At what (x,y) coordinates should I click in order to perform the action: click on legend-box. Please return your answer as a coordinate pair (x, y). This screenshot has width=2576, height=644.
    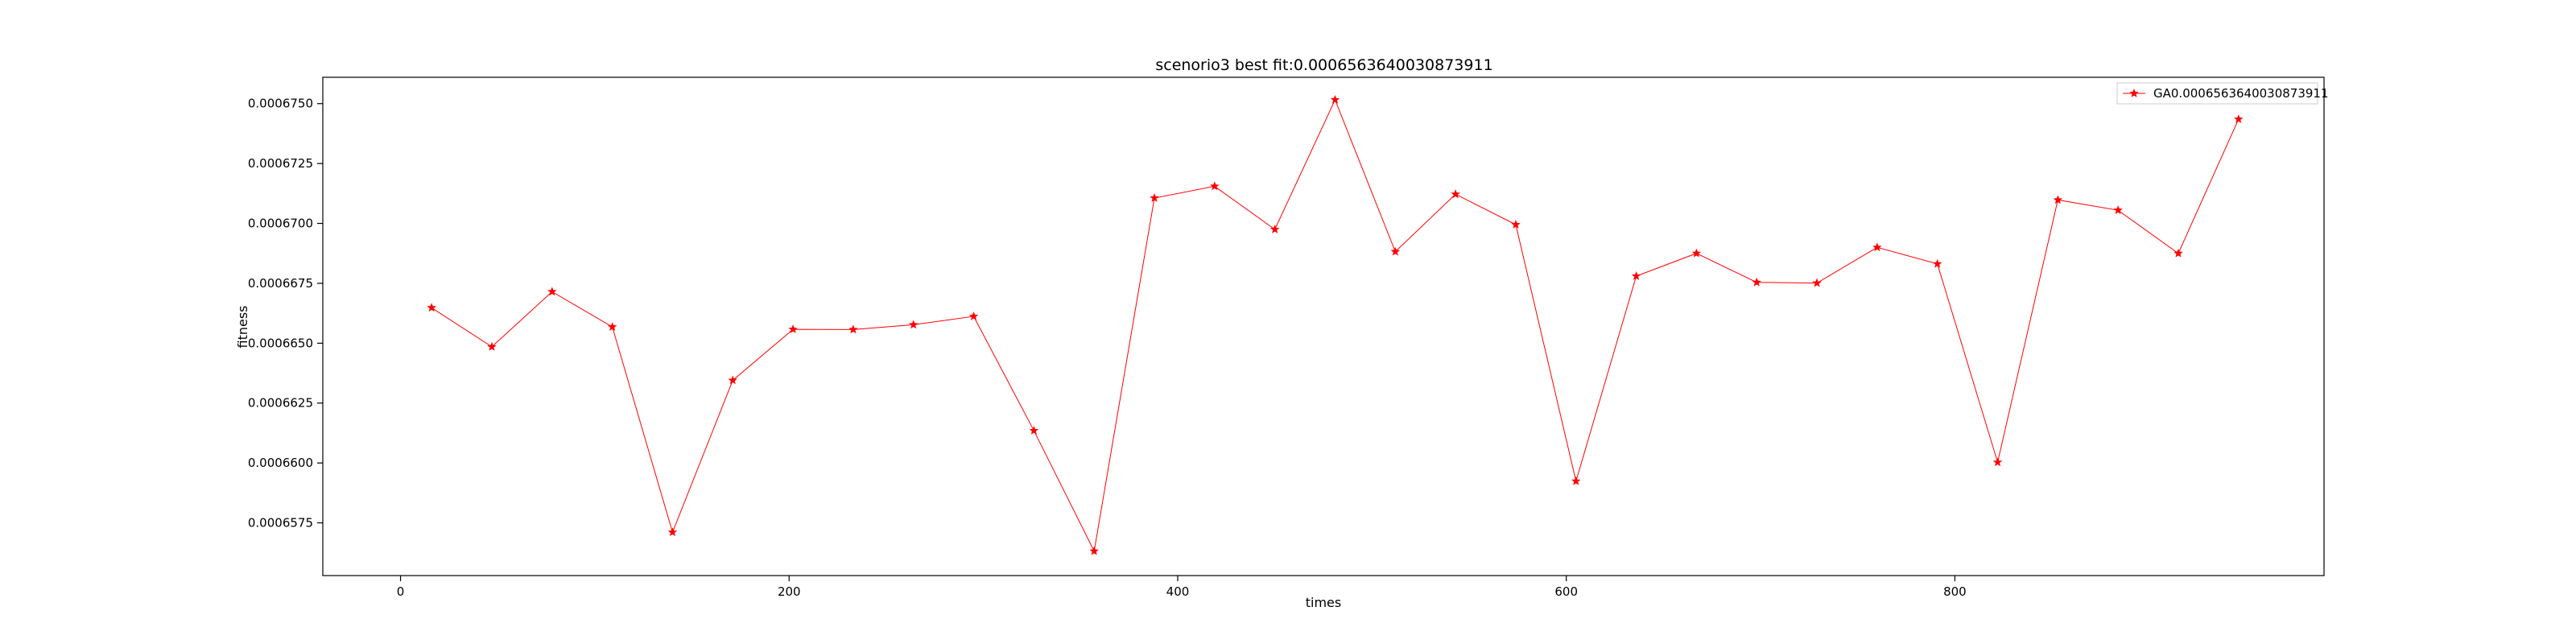
    Looking at the image, I should click on (2217, 93).